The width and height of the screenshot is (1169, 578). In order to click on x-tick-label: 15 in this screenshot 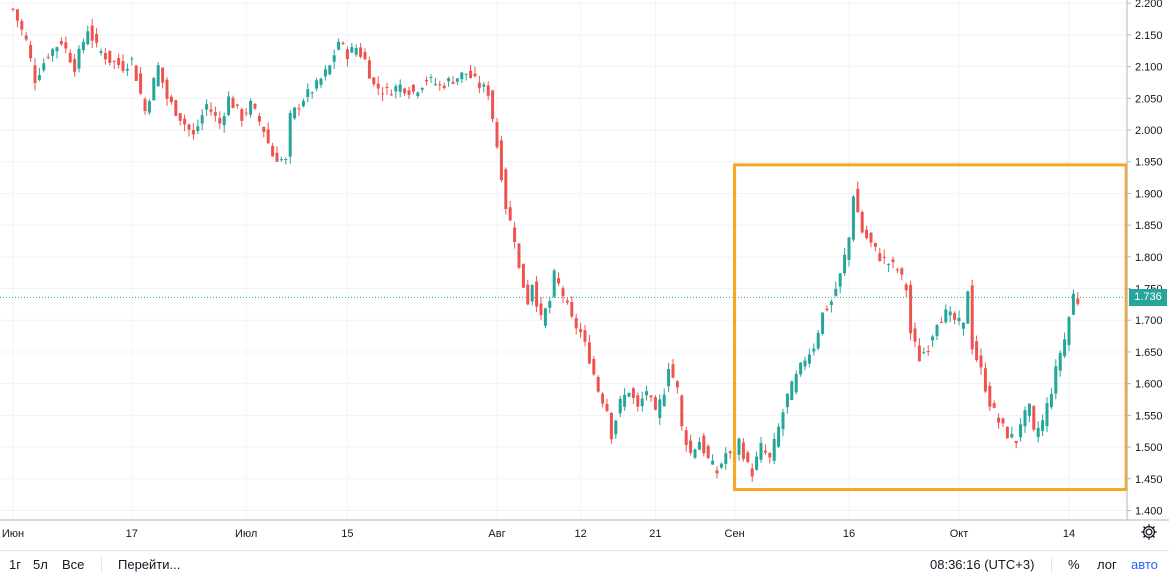, I will do `click(347, 534)`.